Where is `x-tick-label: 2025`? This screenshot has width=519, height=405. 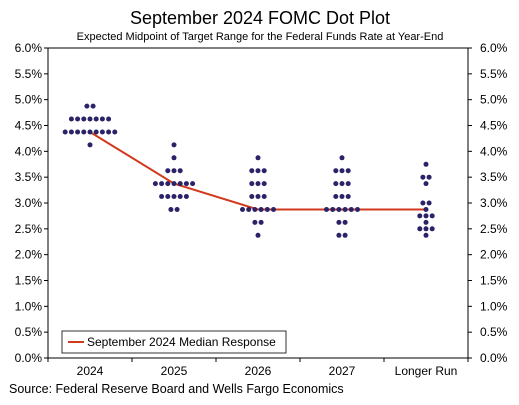 x-tick-label: 2025 is located at coordinates (174, 371).